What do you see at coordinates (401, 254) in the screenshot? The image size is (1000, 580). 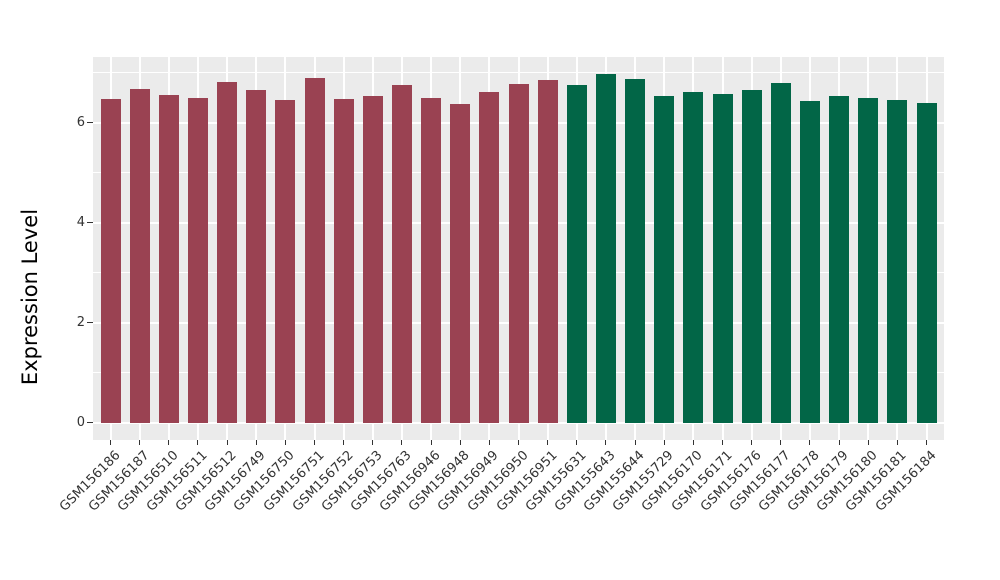 I see `bar-GSM156763` at bounding box center [401, 254].